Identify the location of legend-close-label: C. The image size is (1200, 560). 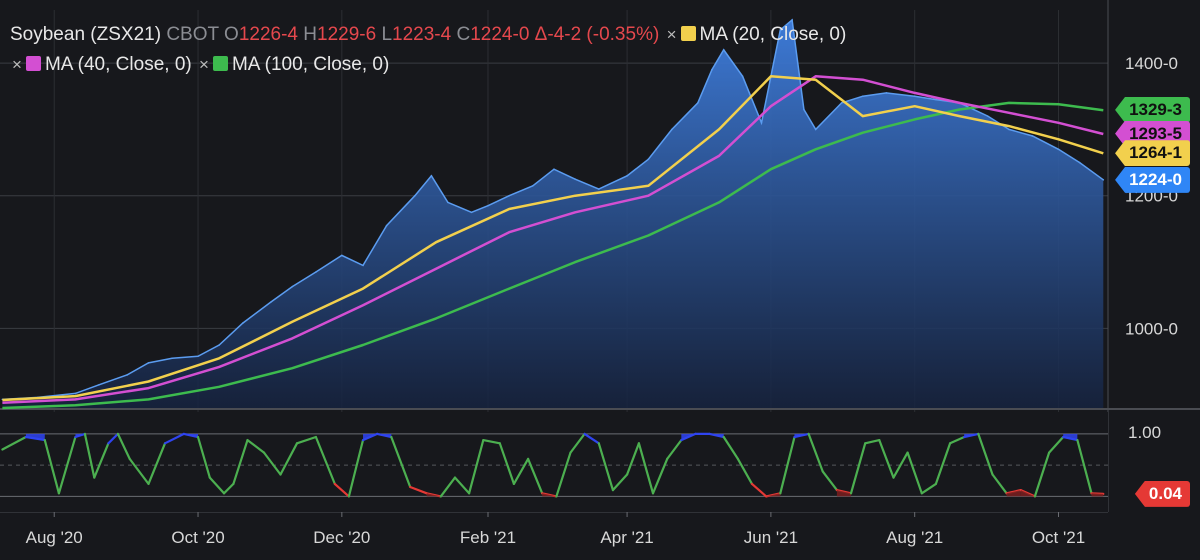
(463, 34).